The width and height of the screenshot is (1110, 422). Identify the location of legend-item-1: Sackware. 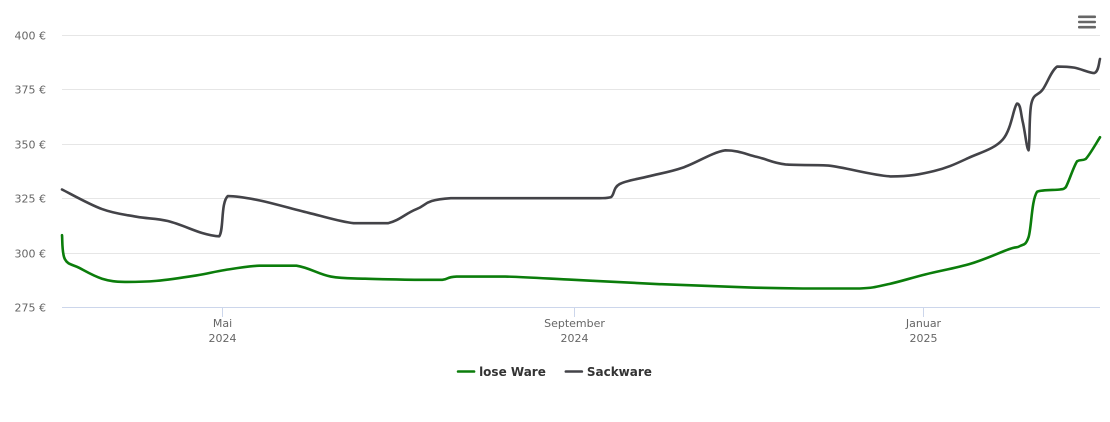
(608, 372).